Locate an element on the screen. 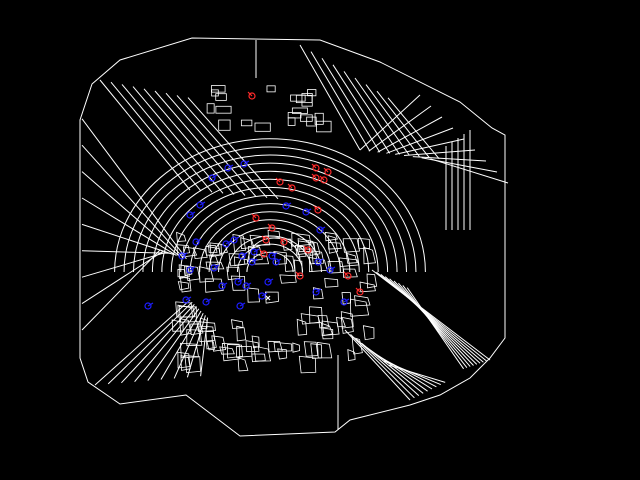 This screenshot has height=480, width=640. core-point-marker is located at coordinates (268, 298).